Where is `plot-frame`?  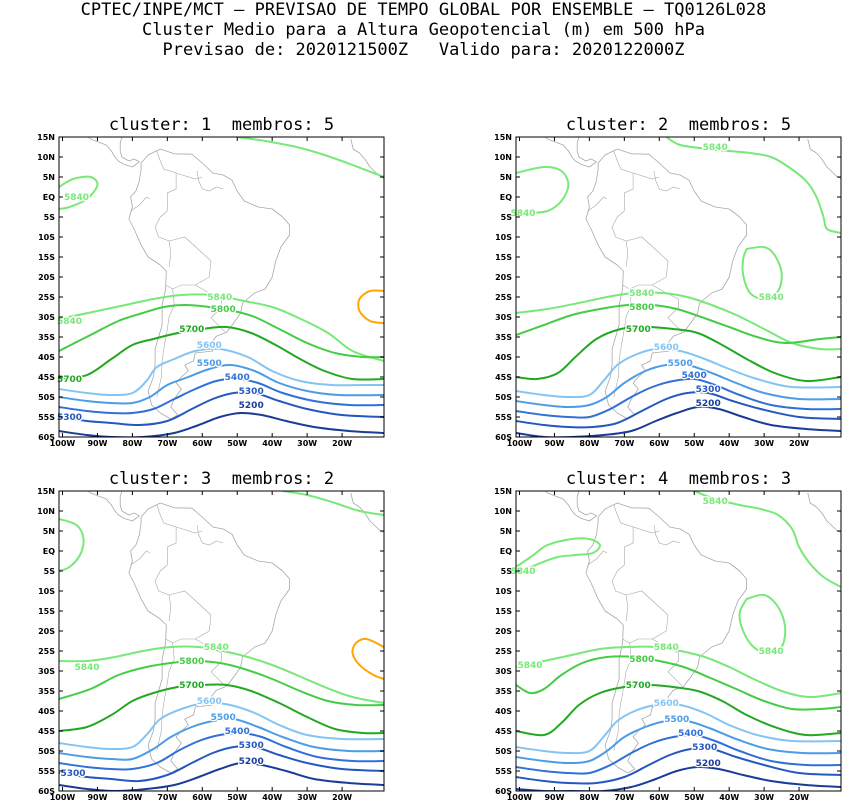 plot-frame is located at coordinates (221, 287).